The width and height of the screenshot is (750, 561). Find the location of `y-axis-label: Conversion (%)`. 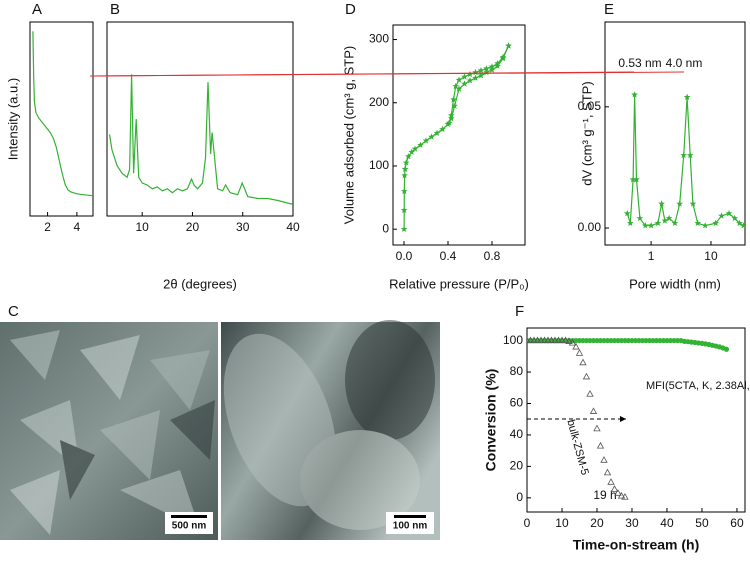

y-axis-label: Conversion (%) is located at coordinates (491, 420).